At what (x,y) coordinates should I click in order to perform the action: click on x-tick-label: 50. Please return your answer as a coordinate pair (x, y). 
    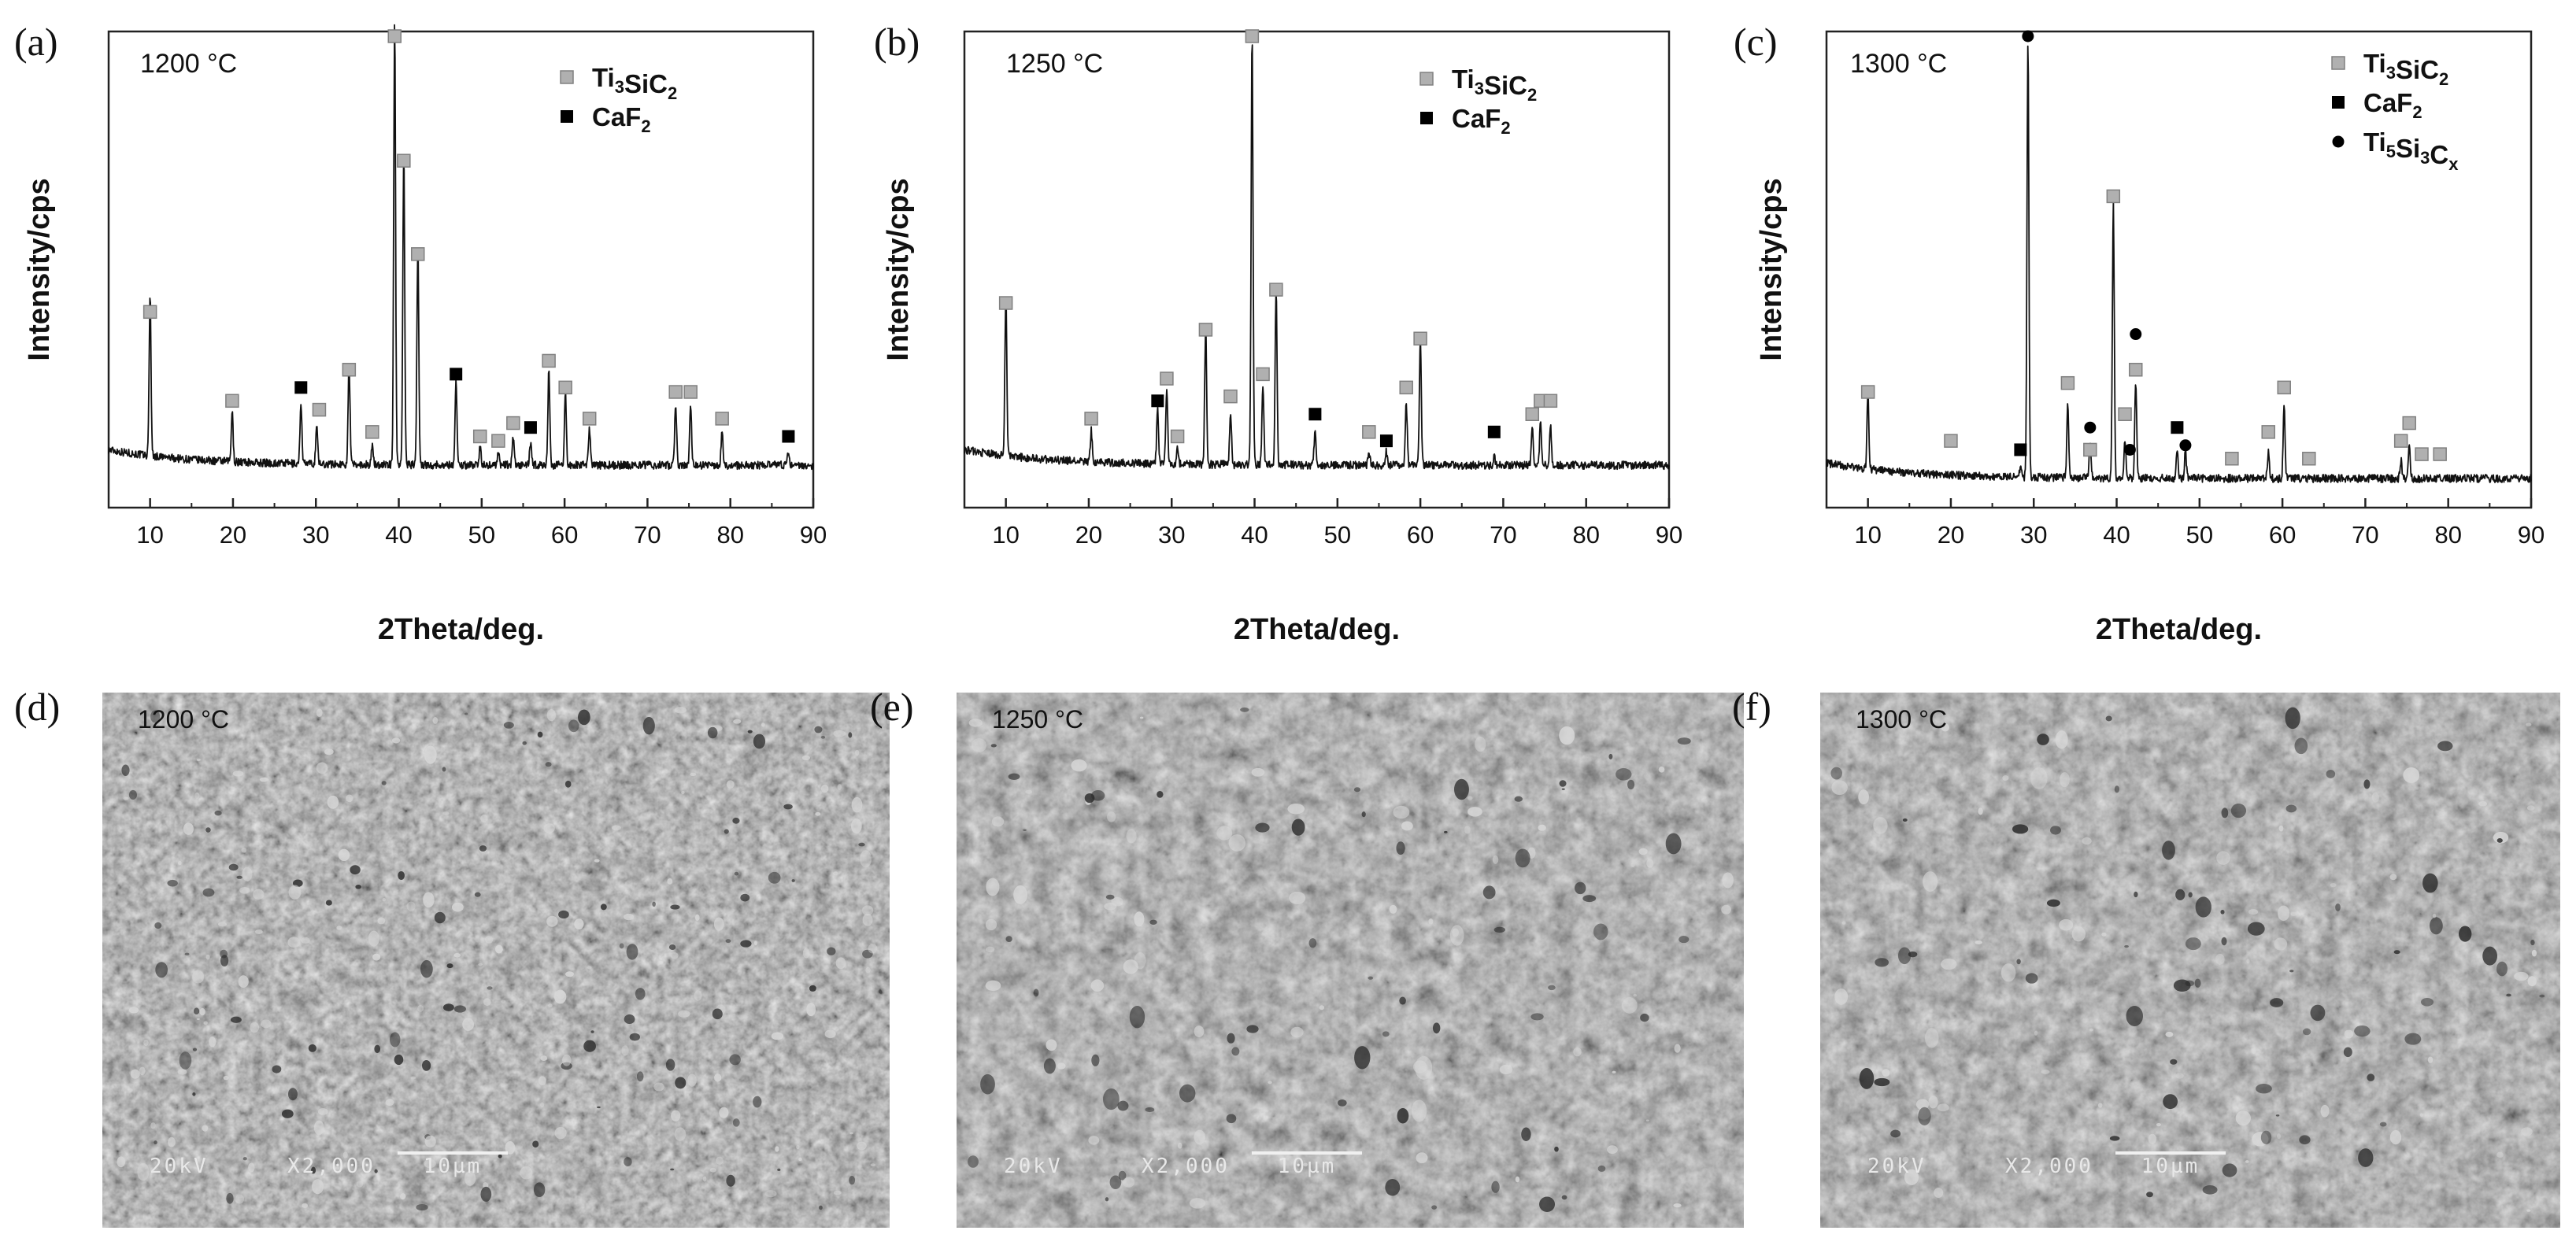
    Looking at the image, I should click on (2199, 535).